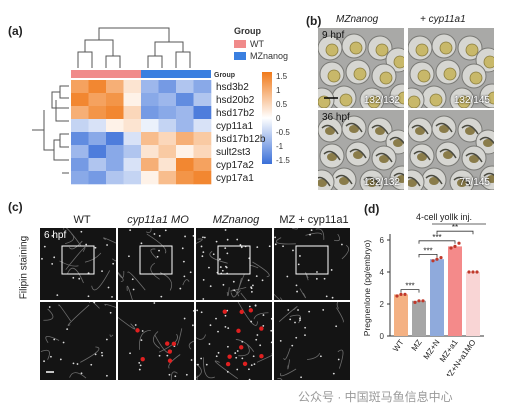 This screenshot has height=411, width=522. What do you see at coordinates (471, 100) in the screenshot?
I see `ratio-label: 132/145` at bounding box center [471, 100].